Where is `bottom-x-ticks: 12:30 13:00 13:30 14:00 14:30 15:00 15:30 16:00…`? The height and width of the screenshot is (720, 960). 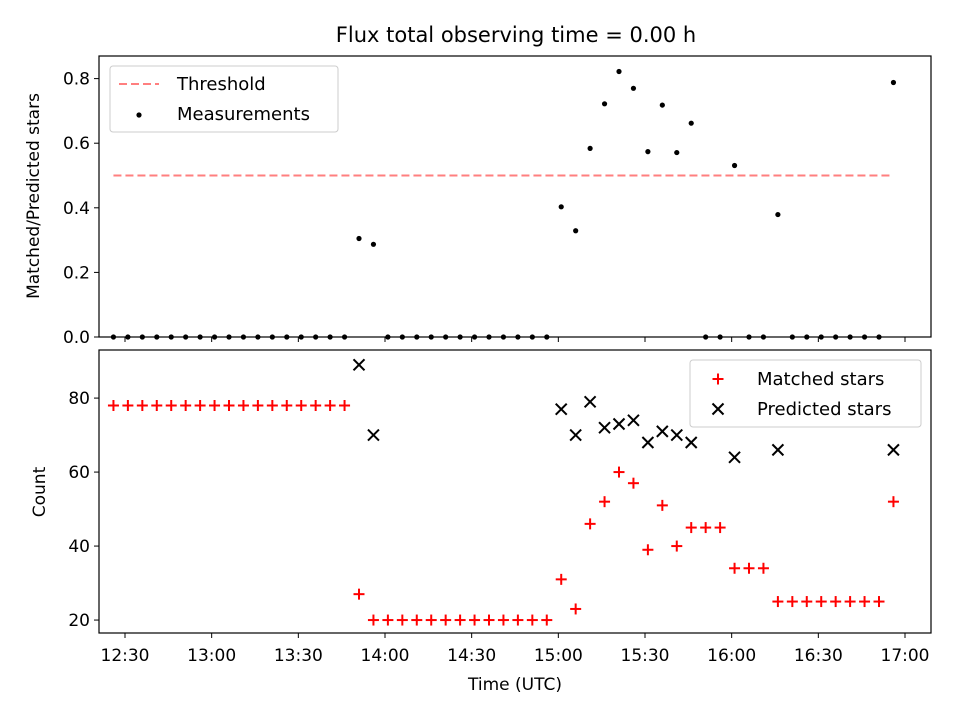 bottom-x-ticks: 12:30 13:00 13:30 14:00 14:30 15:00 15:30 16:00… is located at coordinates (515, 649).